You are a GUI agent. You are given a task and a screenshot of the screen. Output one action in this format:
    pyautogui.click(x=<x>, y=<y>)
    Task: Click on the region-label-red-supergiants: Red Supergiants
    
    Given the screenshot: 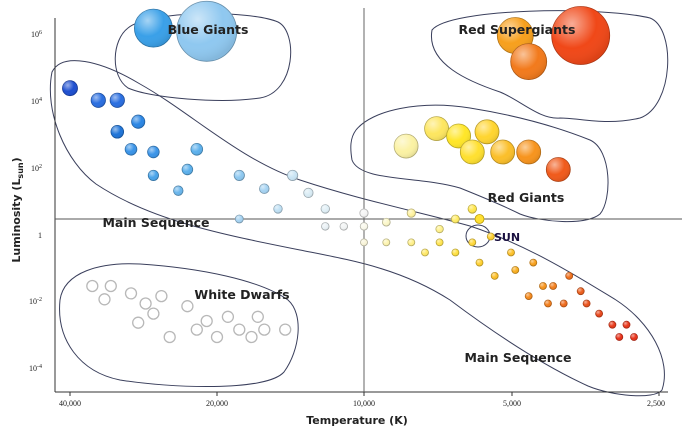 What is the action you would take?
    pyautogui.click(x=517, y=29)
    